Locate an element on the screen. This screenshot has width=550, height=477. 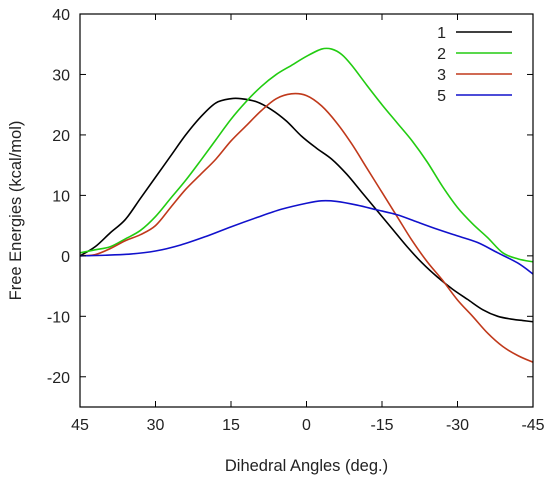
x-axis-tick-labels: 45 30 15 0 -15 -30 -45 is located at coordinates (308, 425).